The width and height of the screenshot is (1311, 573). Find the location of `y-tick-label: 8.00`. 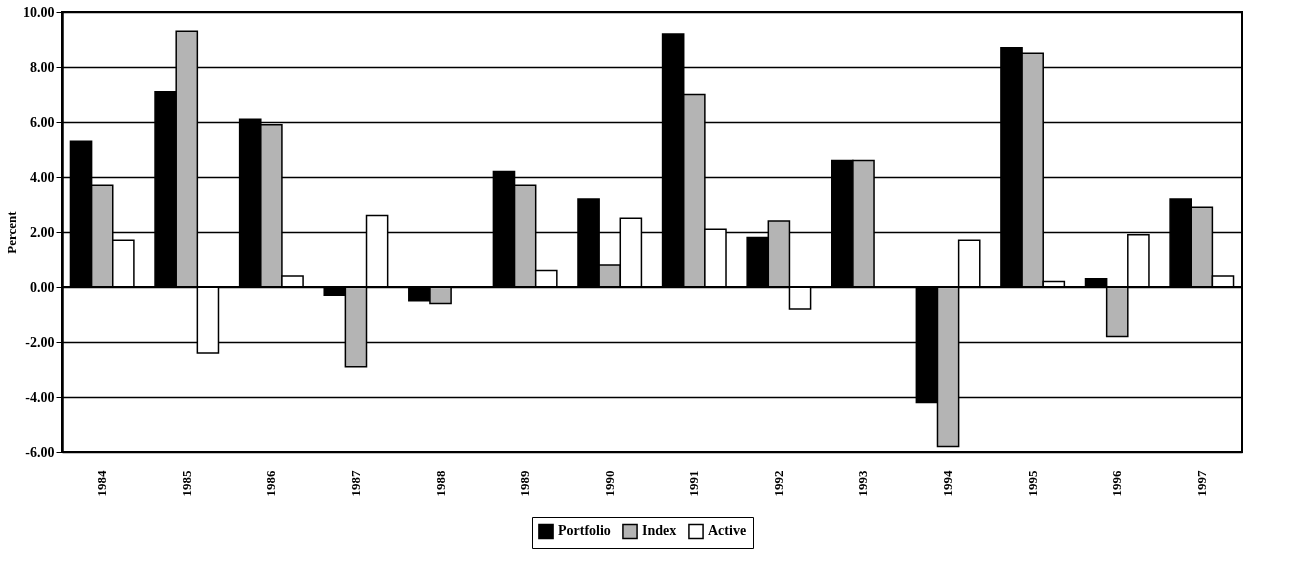

y-tick-label: 8.00 is located at coordinates (42, 67).